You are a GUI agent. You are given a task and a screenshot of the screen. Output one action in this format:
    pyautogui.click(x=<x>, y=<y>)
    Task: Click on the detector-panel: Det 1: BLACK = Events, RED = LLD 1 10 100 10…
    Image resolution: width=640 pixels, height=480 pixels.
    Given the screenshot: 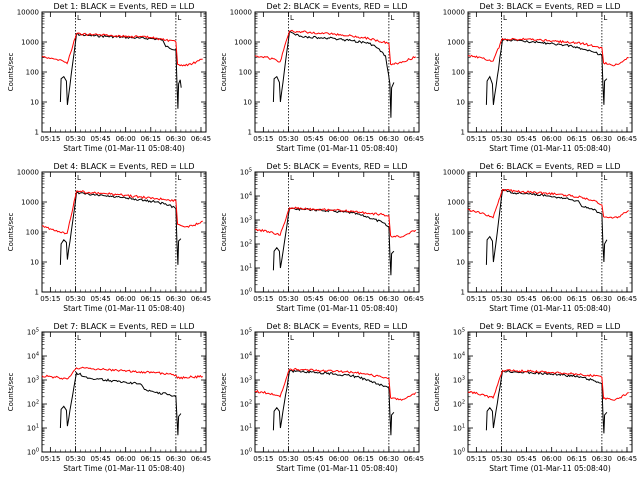 What is the action you would take?
    pyautogui.click(x=109, y=77)
    